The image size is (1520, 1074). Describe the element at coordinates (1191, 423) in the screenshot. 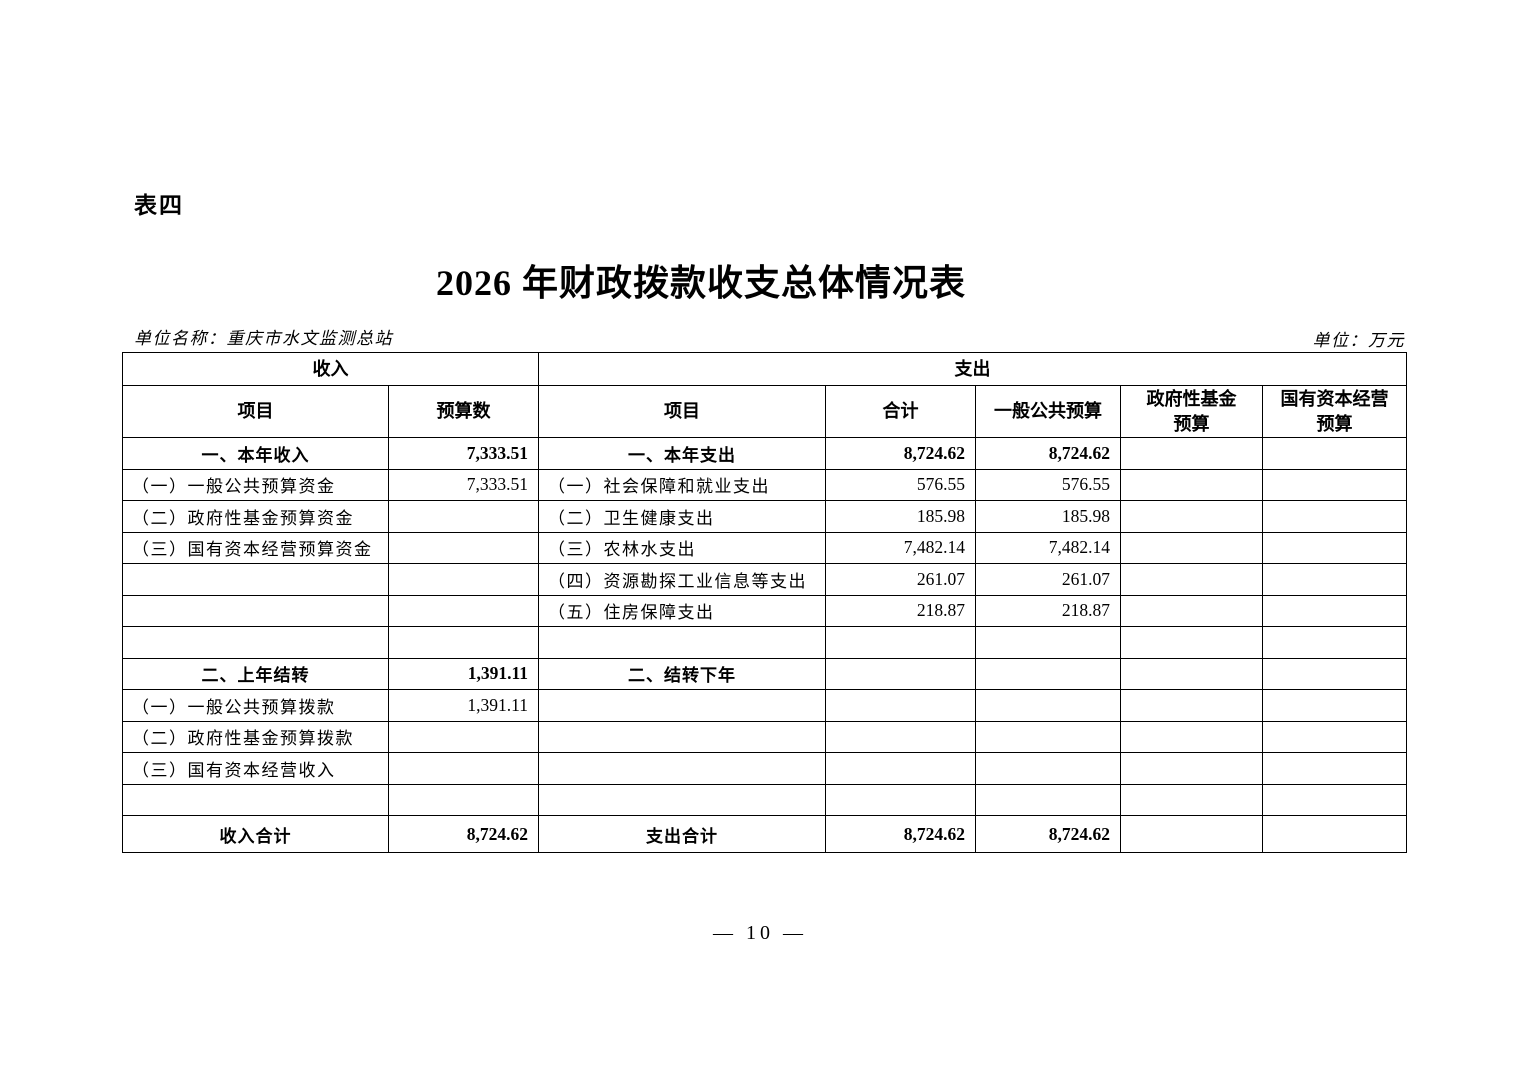

I see `col-header-gov-fund-line2: 预算` at that location.